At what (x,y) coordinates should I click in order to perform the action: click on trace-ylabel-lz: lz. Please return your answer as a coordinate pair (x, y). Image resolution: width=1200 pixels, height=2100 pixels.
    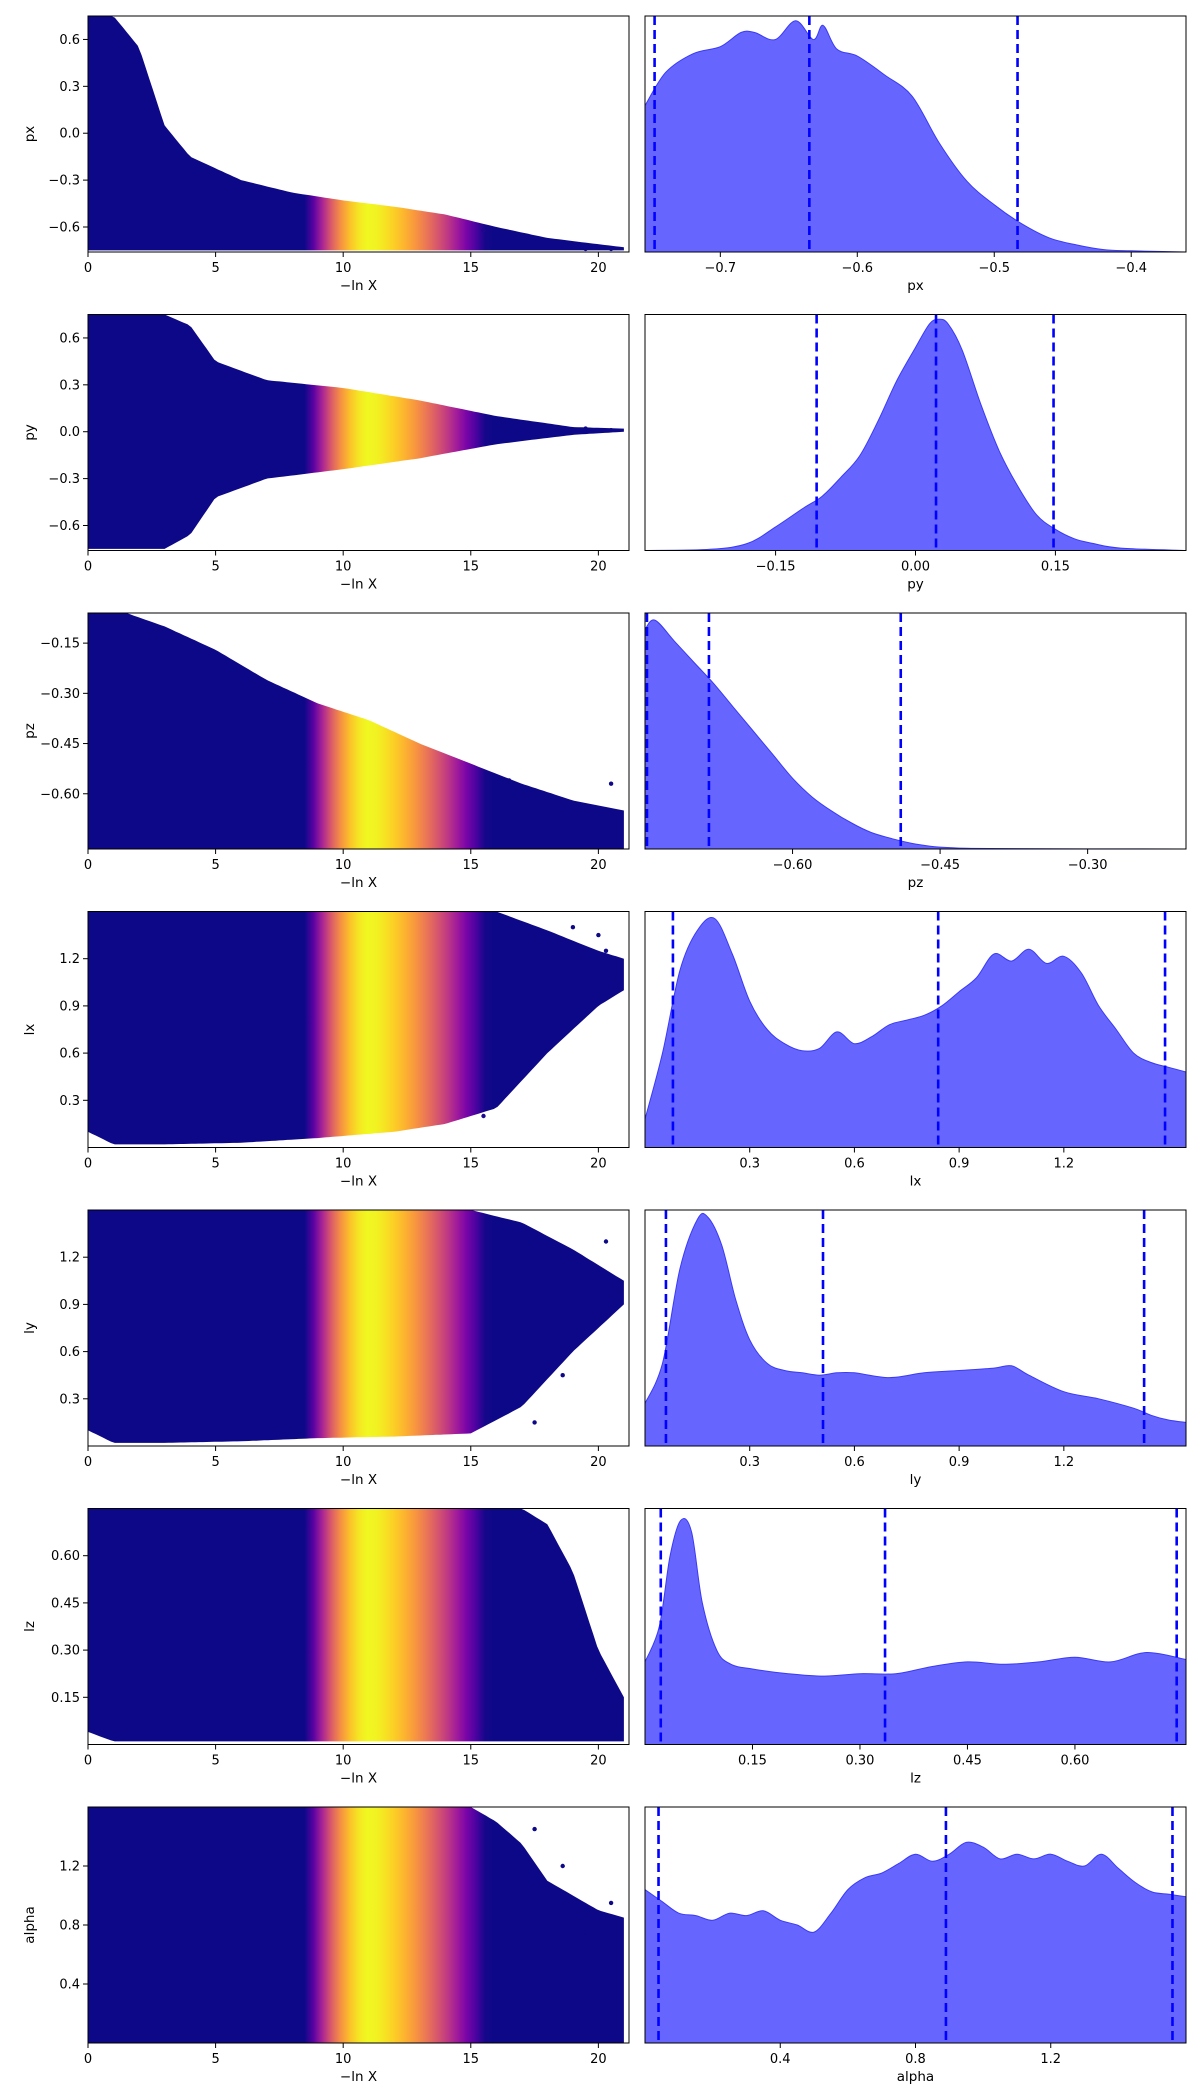
    Looking at the image, I should click on (30, 1626).